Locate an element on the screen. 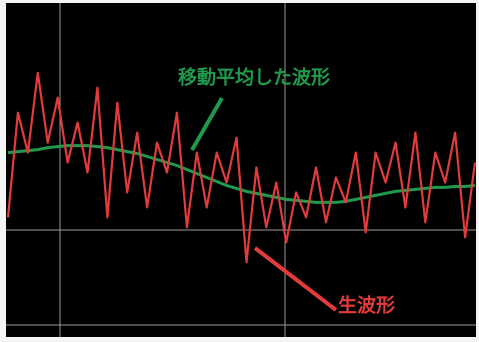  annotation: 移動平均した波形 is located at coordinates (254, 77).